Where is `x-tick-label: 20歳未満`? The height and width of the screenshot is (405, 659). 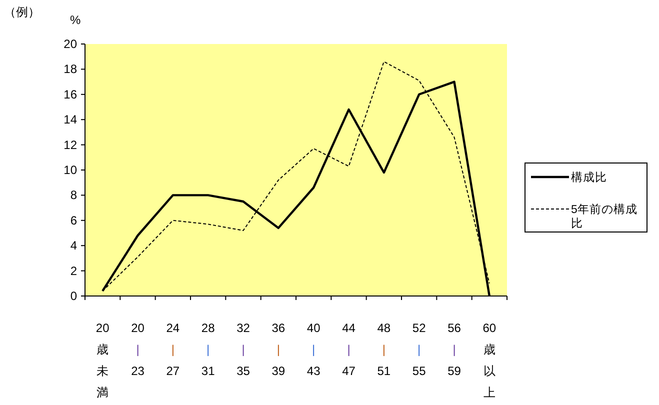 x-tick-label: 20歳未満 is located at coordinates (103, 360).